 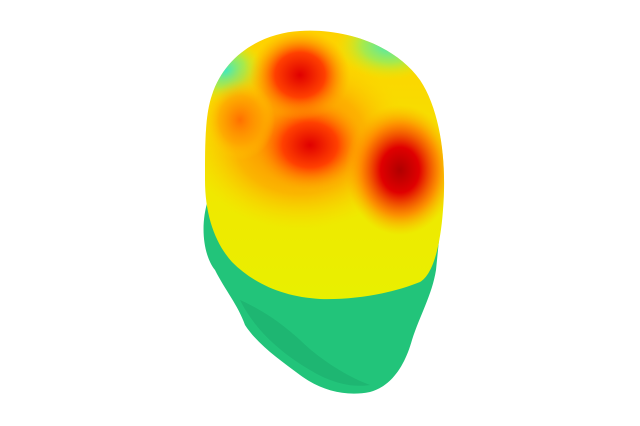 What do you see at coordinates (240, 120) in the screenshot?
I see `orange-region-left` at bounding box center [240, 120].